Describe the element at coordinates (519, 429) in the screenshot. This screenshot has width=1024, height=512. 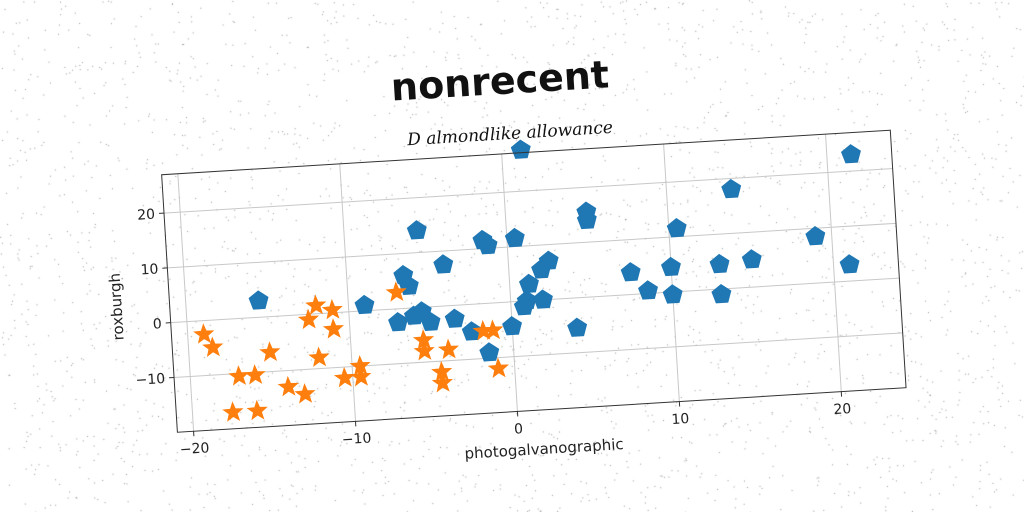
I see `x-tick-label: 0` at that location.